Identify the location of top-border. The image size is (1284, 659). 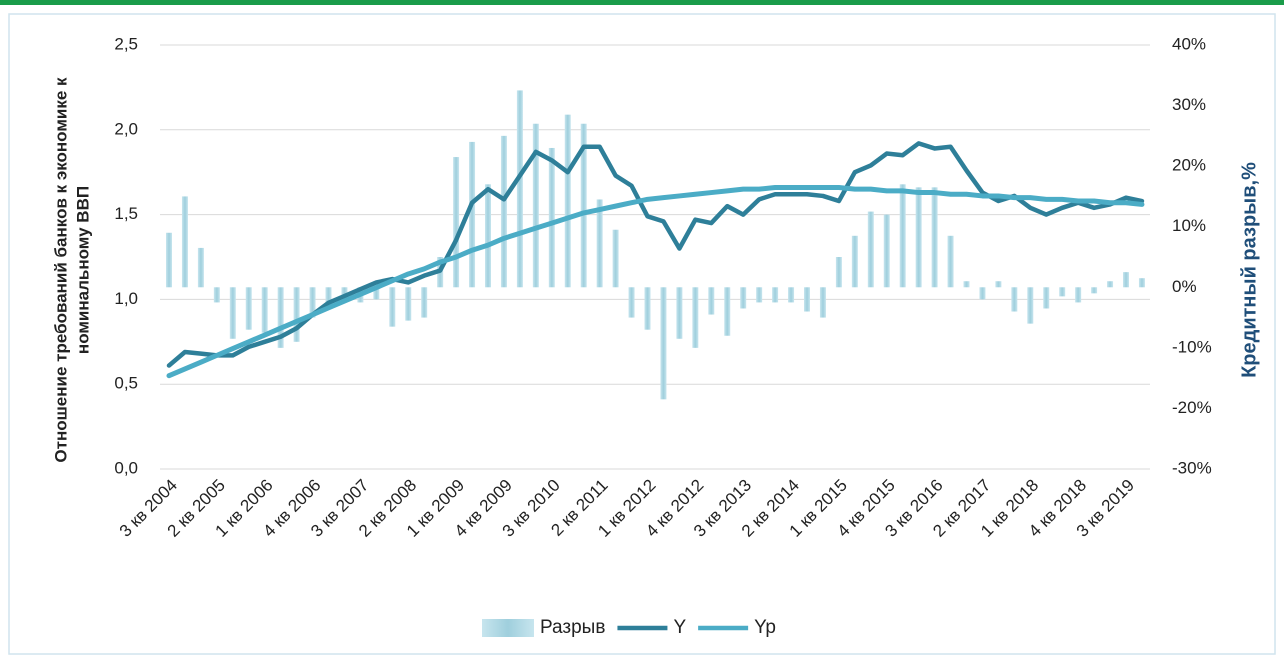
(642, 2).